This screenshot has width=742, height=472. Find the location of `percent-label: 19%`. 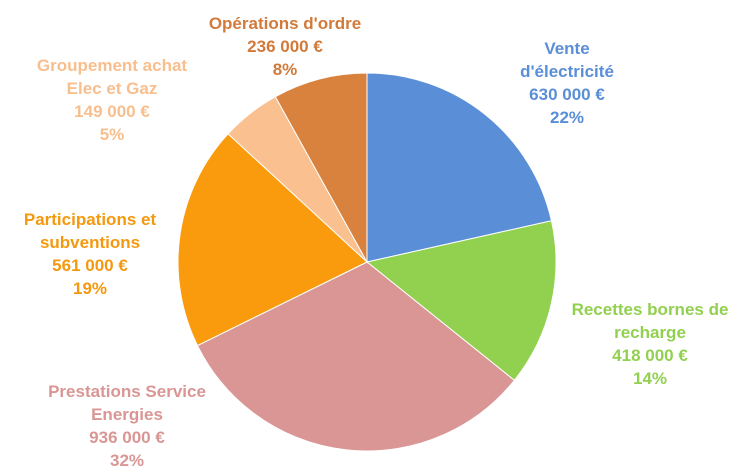

percent-label: 19% is located at coordinates (90, 288).